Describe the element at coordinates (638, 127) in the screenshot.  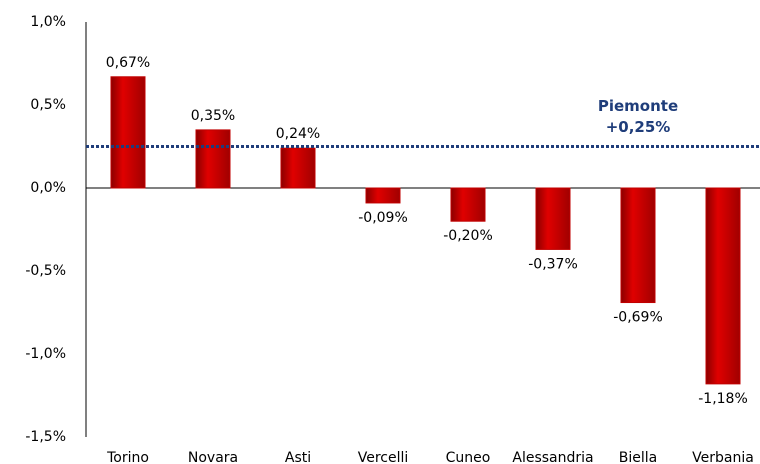
I see `reference-label: +0,25%` at that location.